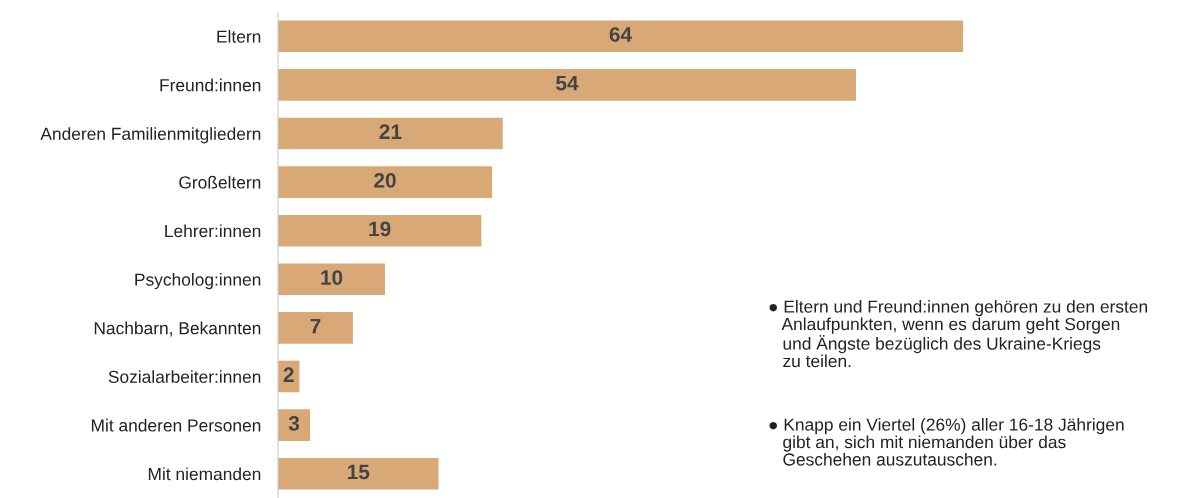  What do you see at coordinates (210, 85) in the screenshot?
I see `y-tick-label: Freund:innen` at bounding box center [210, 85].